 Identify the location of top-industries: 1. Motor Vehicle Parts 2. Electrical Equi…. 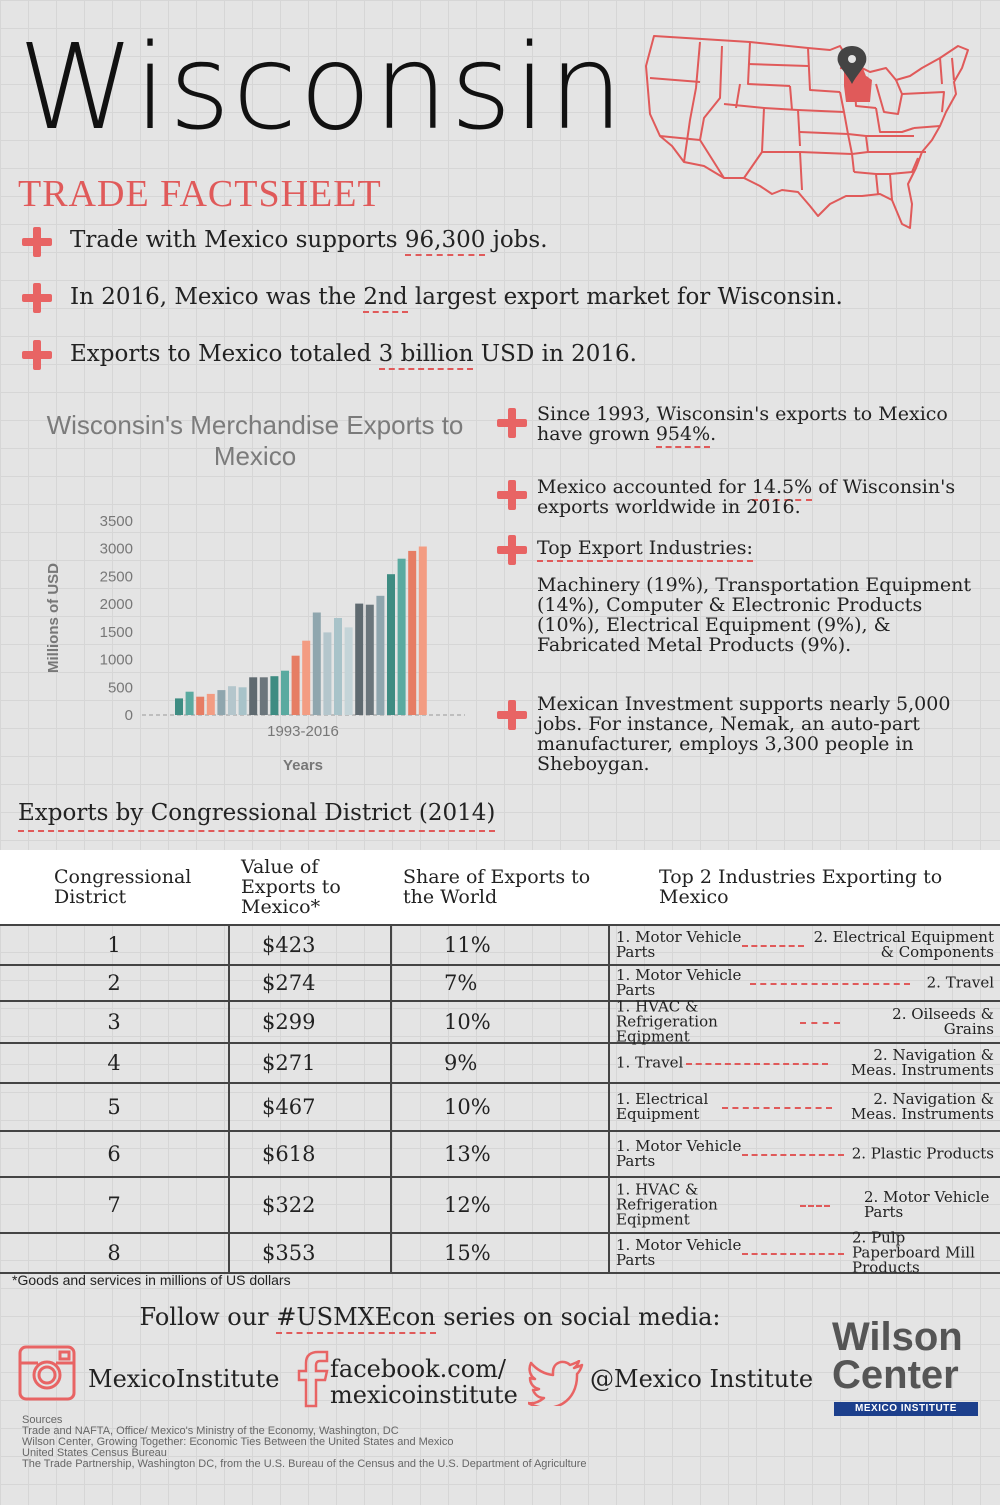
(804, 944).